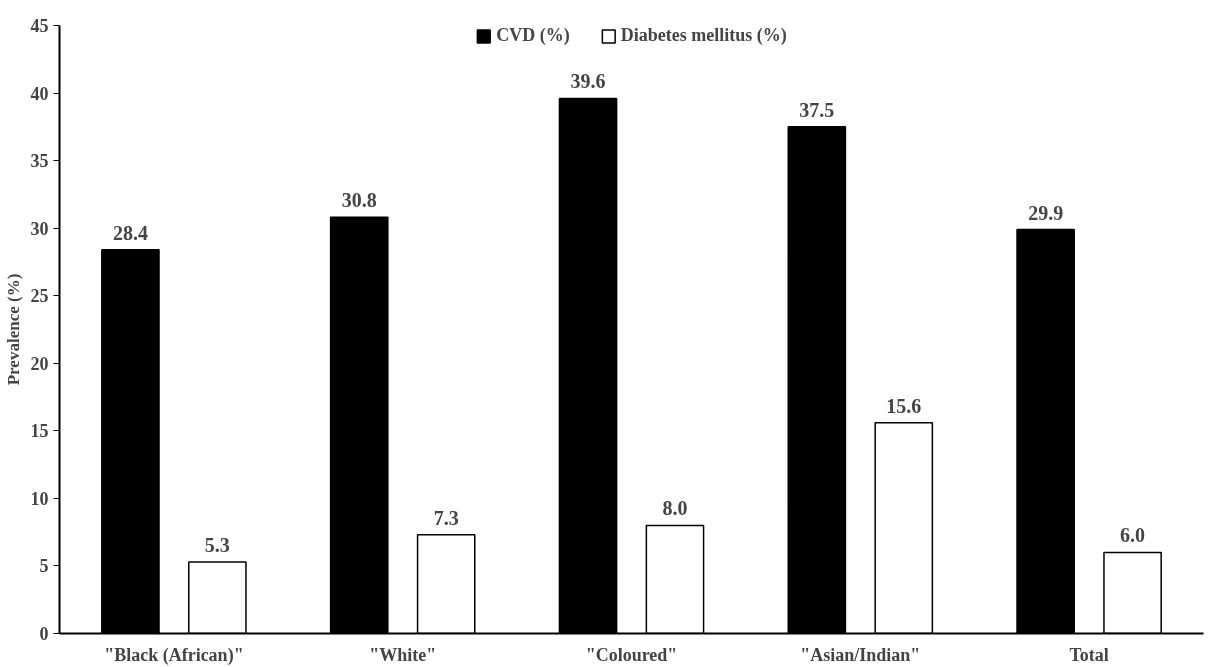  What do you see at coordinates (904, 405) in the screenshot?
I see `data-label: 15.6` at bounding box center [904, 405].